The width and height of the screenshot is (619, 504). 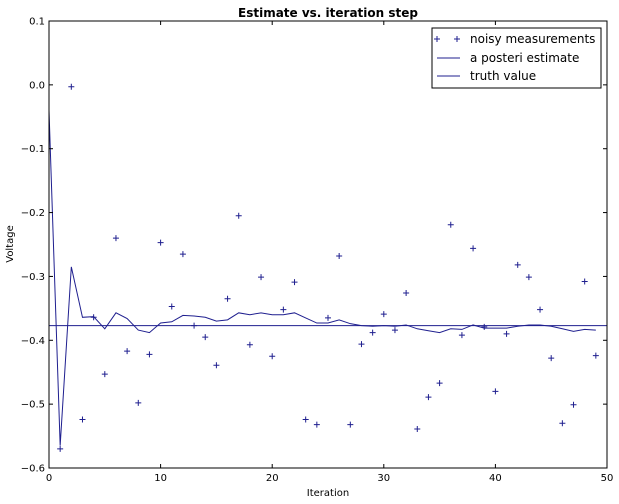 I want to click on y-tick-label: 0.0, so click(x=37, y=85).